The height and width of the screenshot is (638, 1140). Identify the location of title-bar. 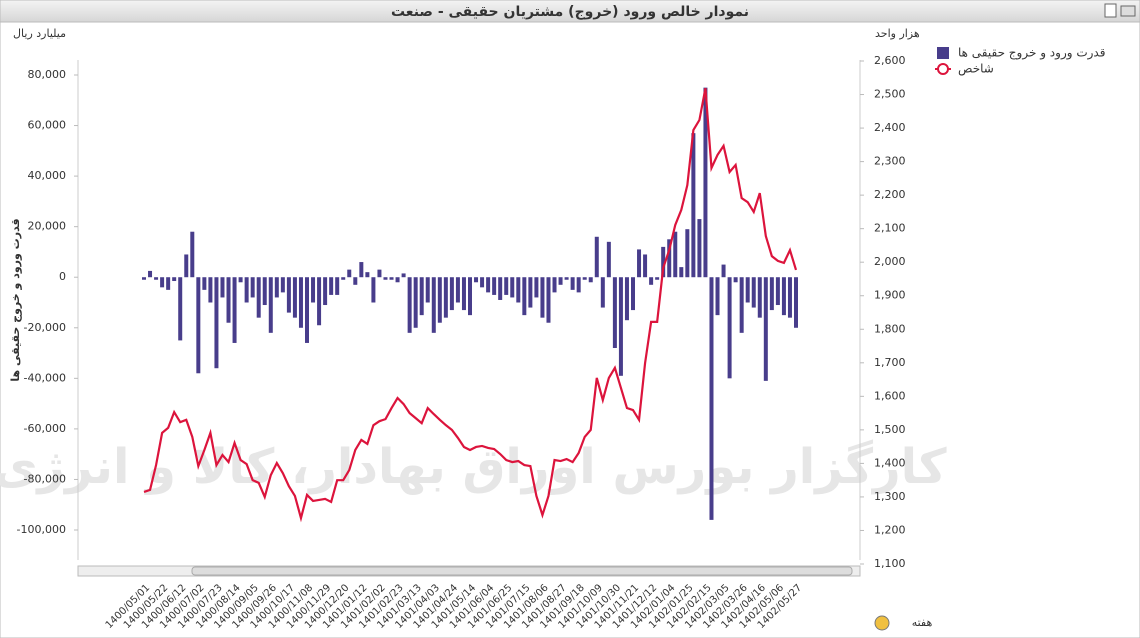
(570, 11).